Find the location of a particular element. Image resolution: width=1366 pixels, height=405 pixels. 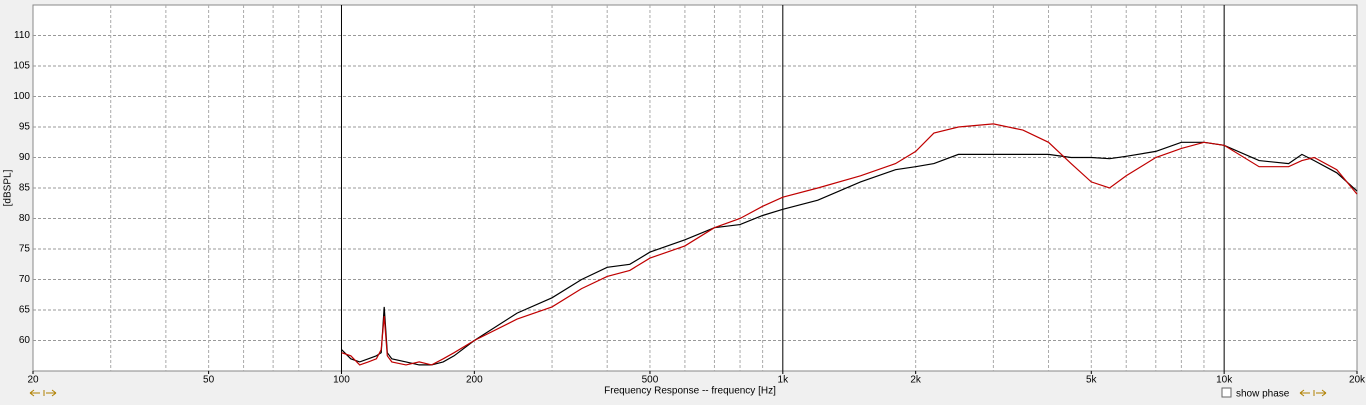

x-tick-label: 10k is located at coordinates (1224, 380).